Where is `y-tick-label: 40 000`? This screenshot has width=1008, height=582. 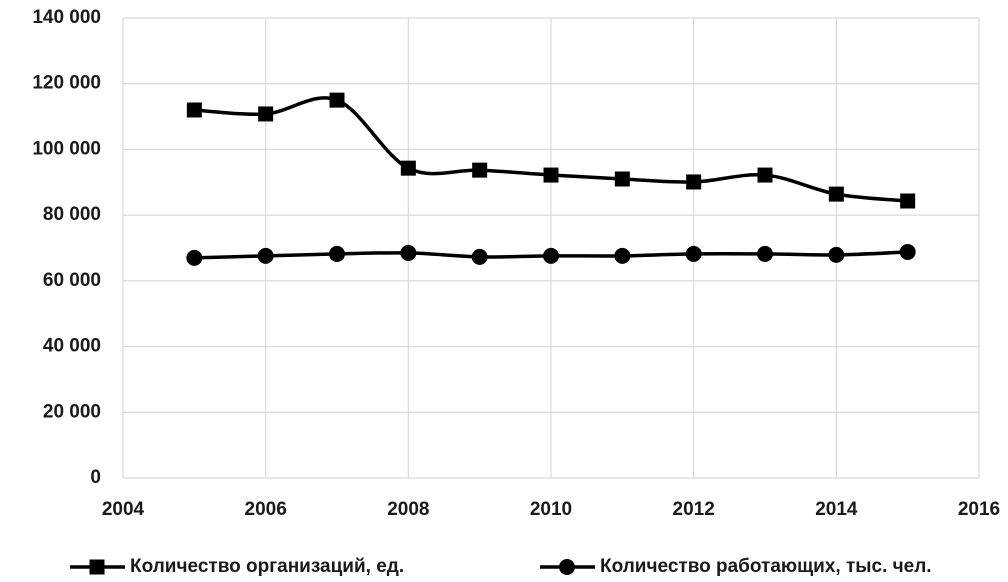 y-tick-label: 40 000 is located at coordinates (72, 346).